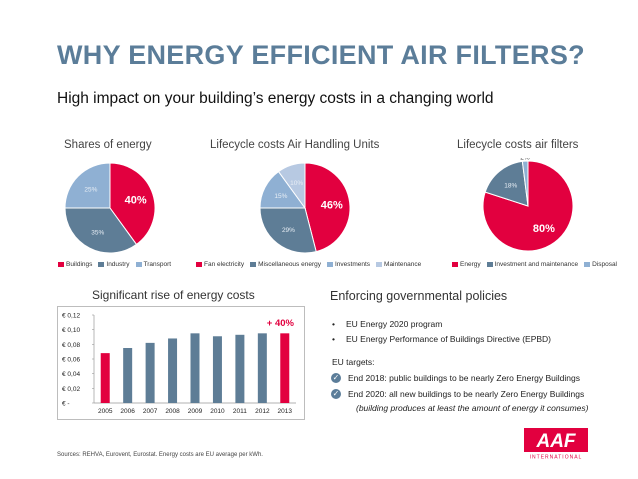 The image size is (638, 479). I want to click on pie-title-ahu: Lifecycle costs Air Handling Units, so click(295, 145).